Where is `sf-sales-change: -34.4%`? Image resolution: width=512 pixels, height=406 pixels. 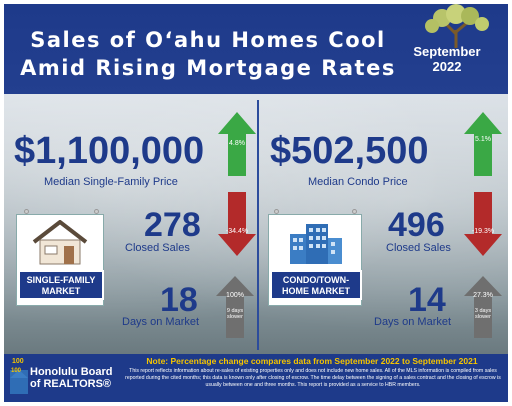 sf-sales-change: -34.4% is located at coordinates (237, 231).